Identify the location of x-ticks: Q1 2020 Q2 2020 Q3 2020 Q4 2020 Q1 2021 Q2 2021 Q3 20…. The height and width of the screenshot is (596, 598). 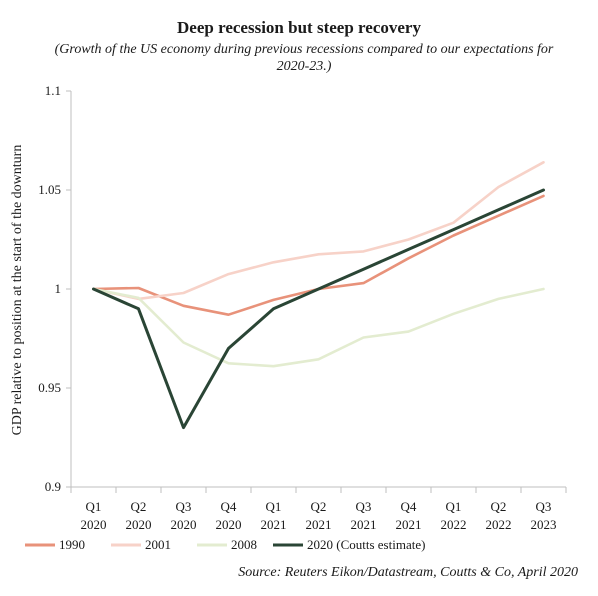
(318, 509).